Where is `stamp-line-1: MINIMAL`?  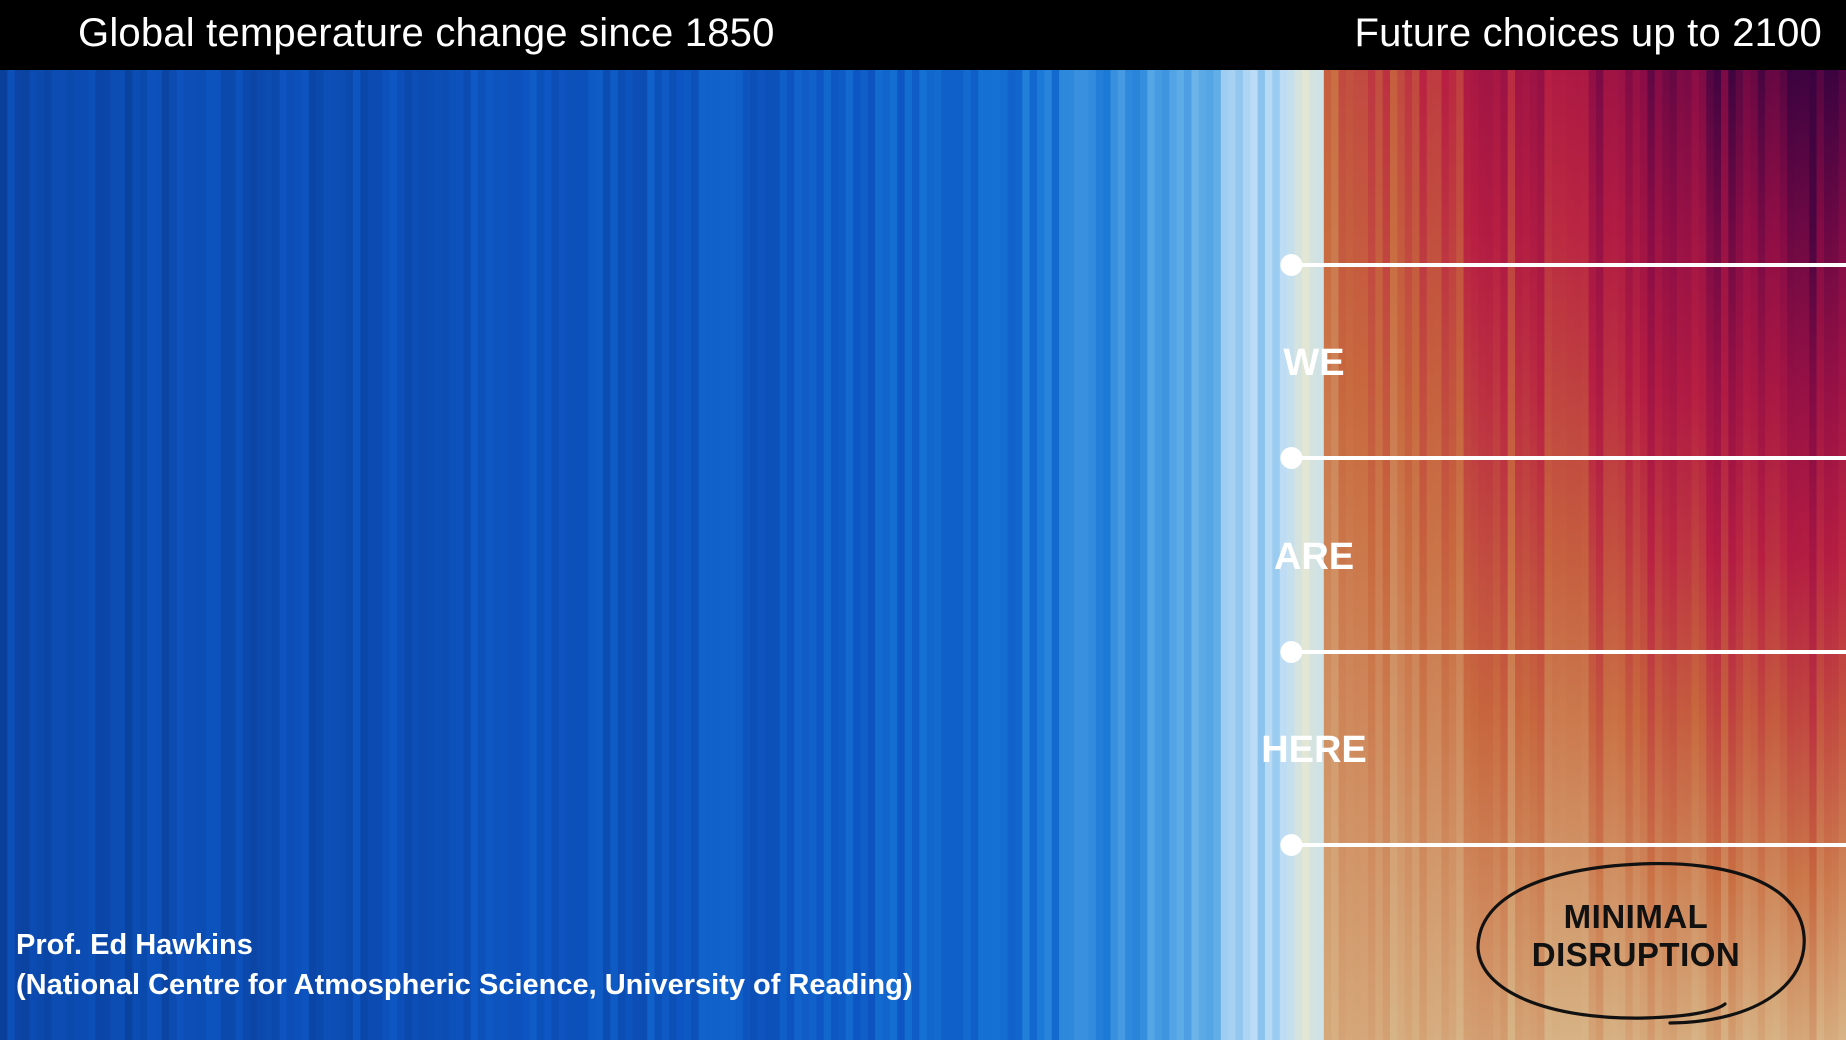
stamp-line-1: MINIMAL is located at coordinates (1636, 916).